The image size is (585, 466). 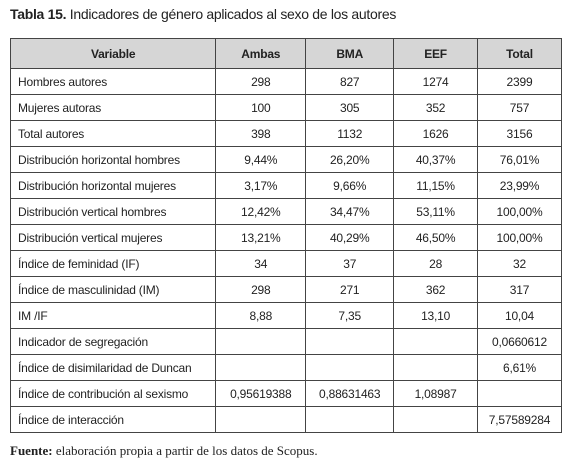 I want to click on table-row: Indicador de segregación 0,0660612, so click(x=285, y=341).